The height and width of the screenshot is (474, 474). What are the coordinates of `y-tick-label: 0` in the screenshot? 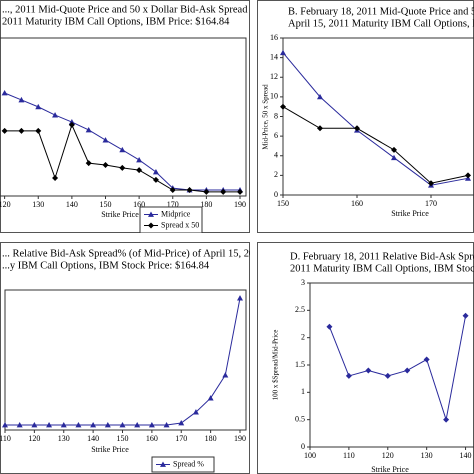 It's located at (303, 446).